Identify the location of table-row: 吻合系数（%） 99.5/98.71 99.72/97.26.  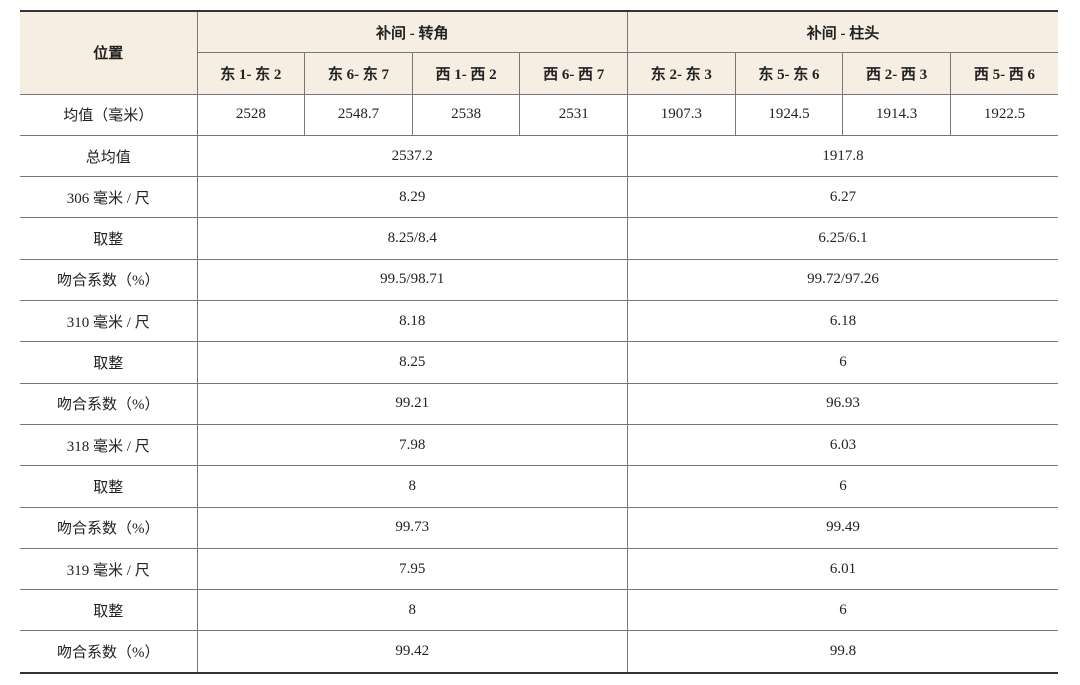
(539, 280).